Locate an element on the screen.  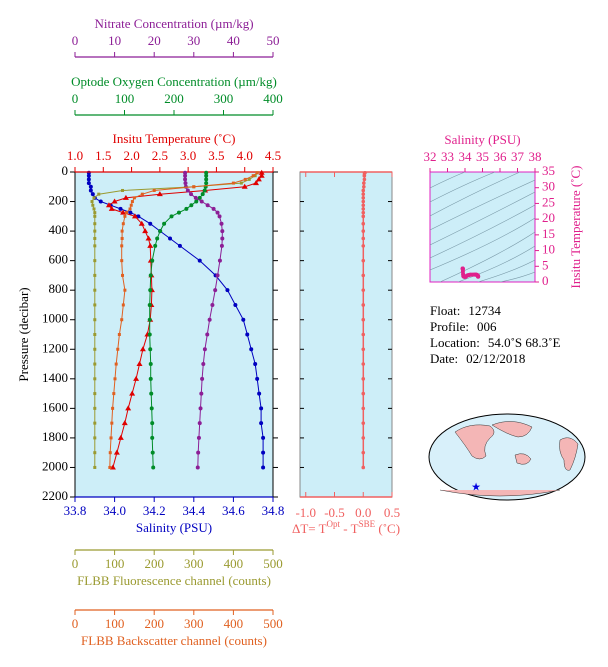
y-tick-label: 25 is located at coordinates (548, 201).